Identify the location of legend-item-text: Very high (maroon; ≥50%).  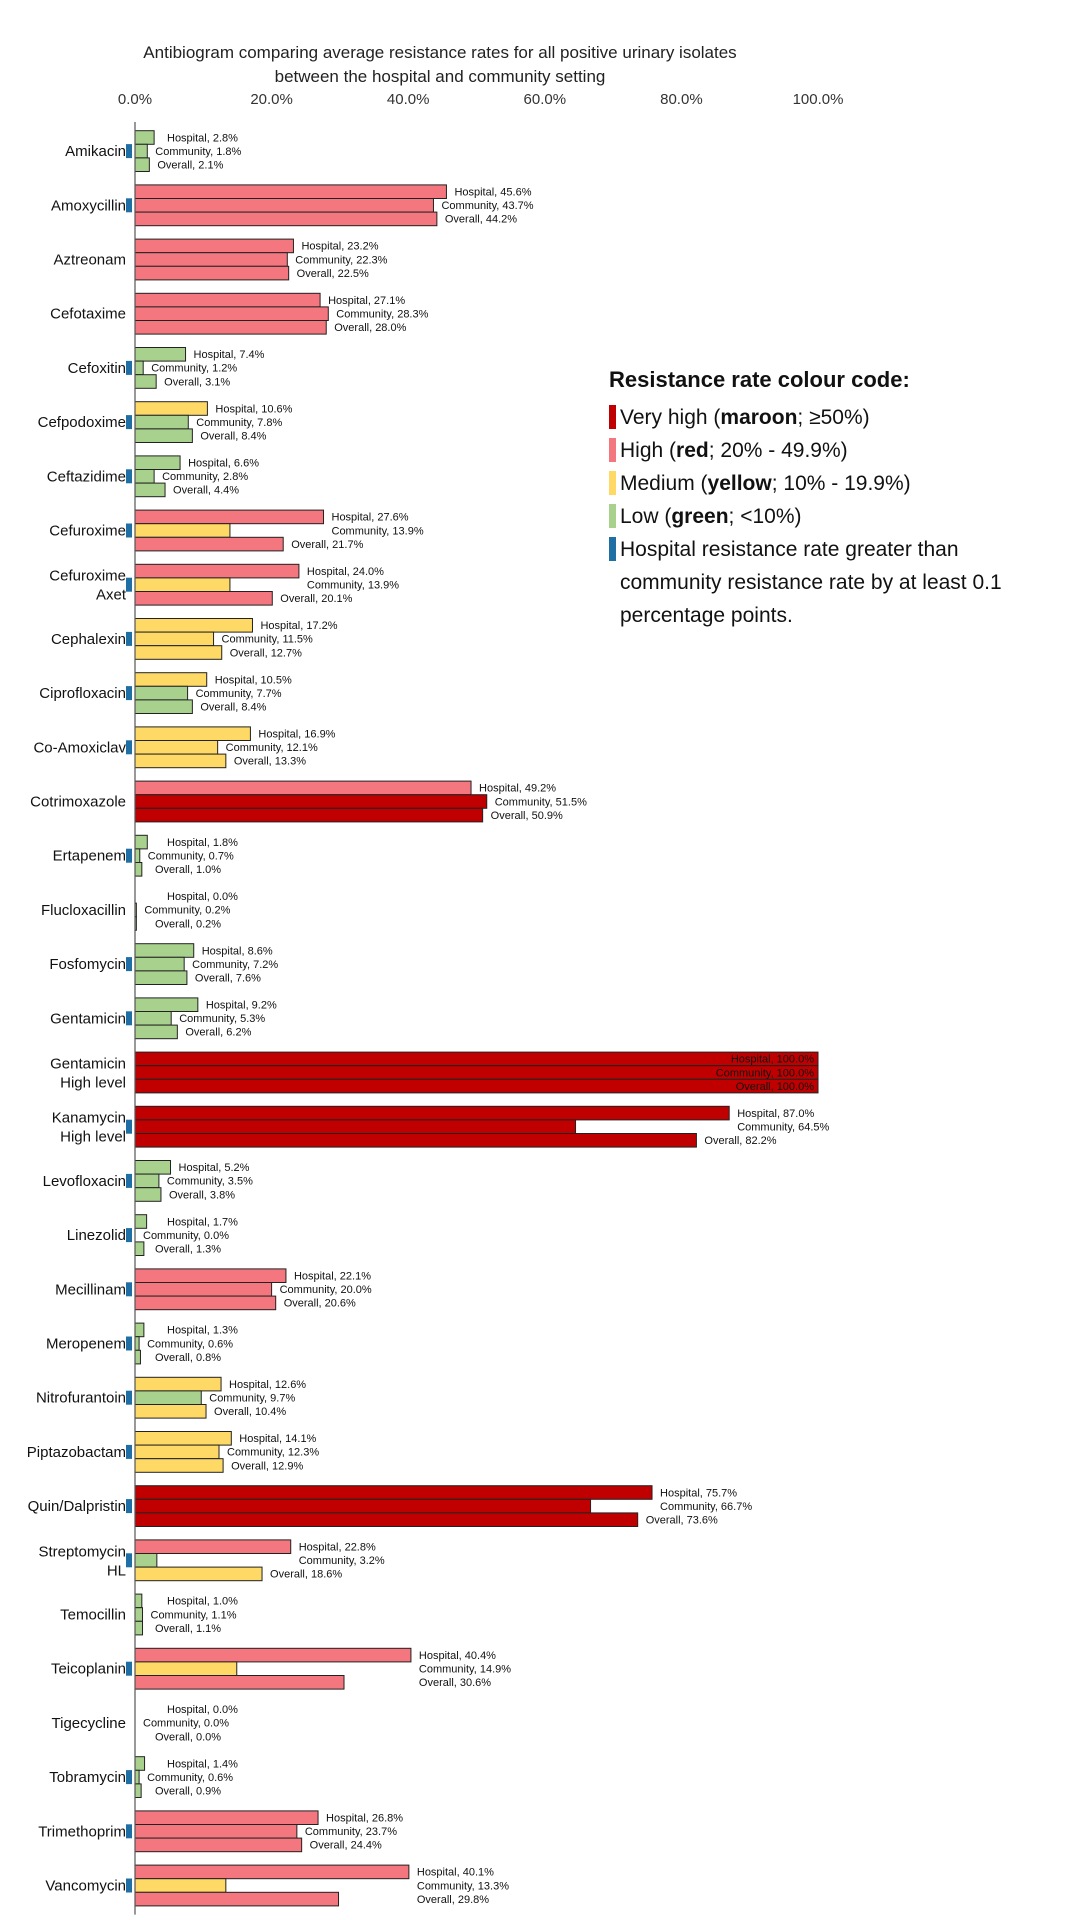
(745, 417).